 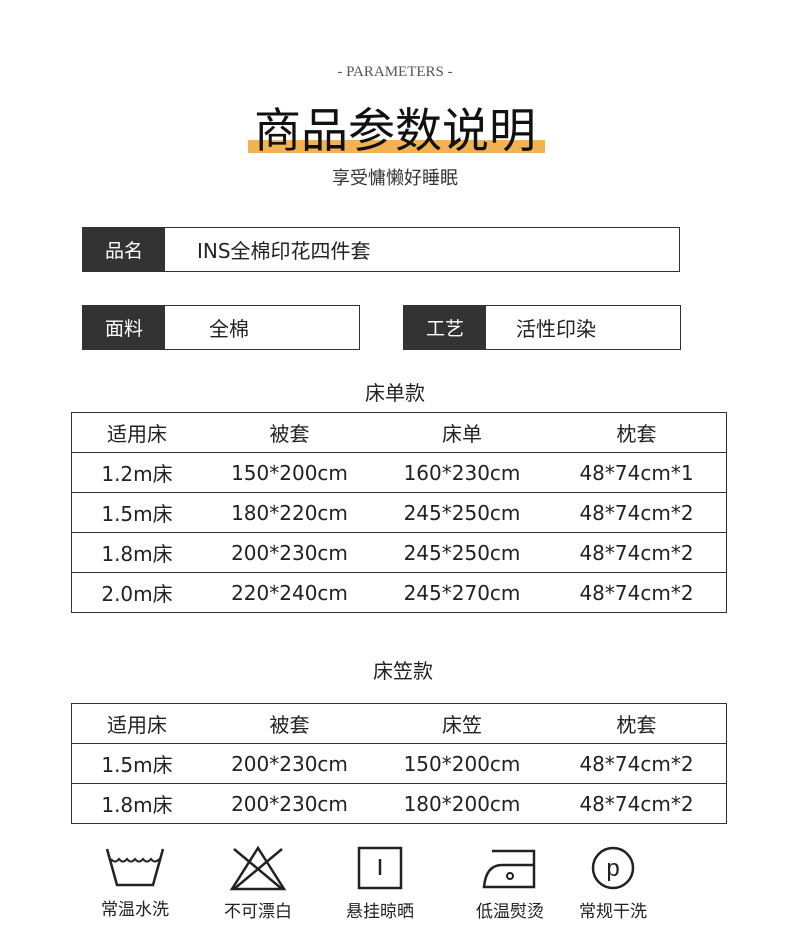 What do you see at coordinates (124, 249) in the screenshot?
I see `spec-label: 品名` at bounding box center [124, 249].